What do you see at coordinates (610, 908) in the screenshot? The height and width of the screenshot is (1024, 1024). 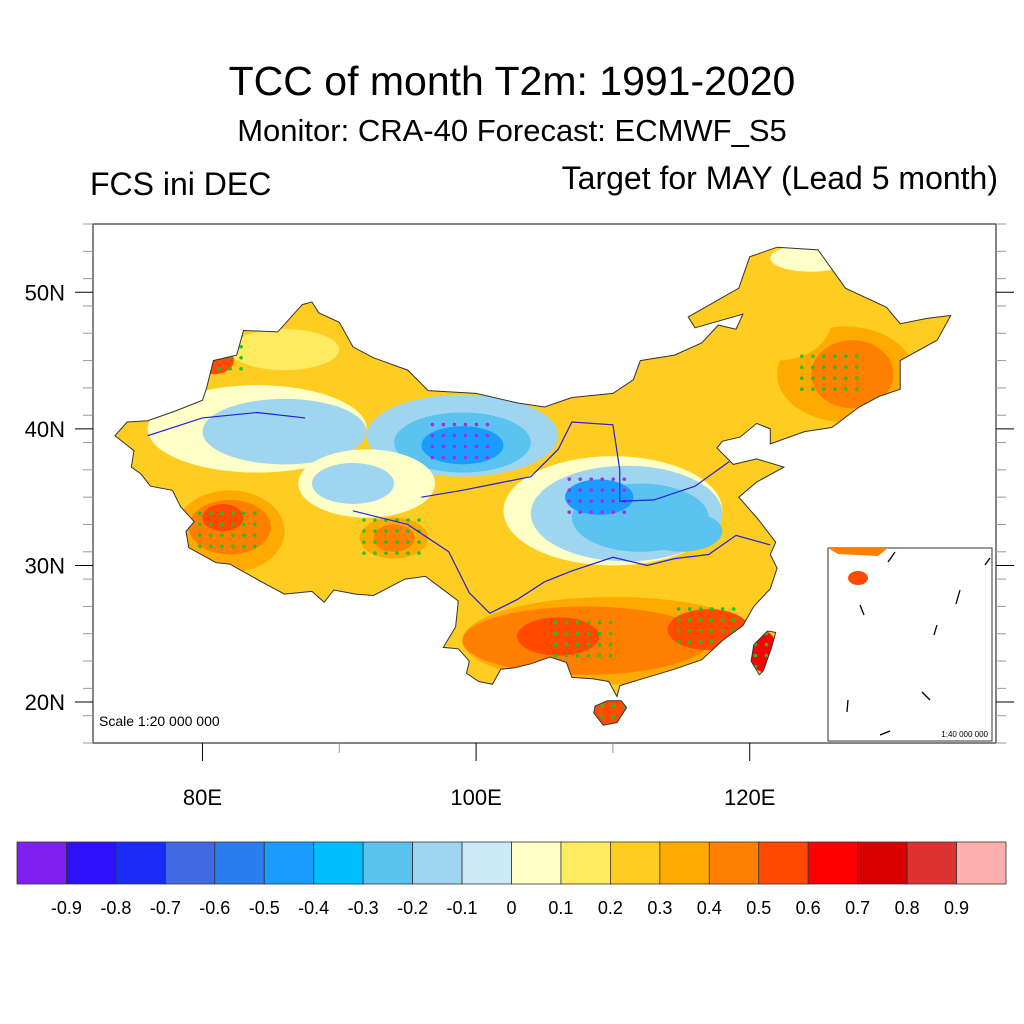 I see `colorbar-label: 0.2` at bounding box center [610, 908].